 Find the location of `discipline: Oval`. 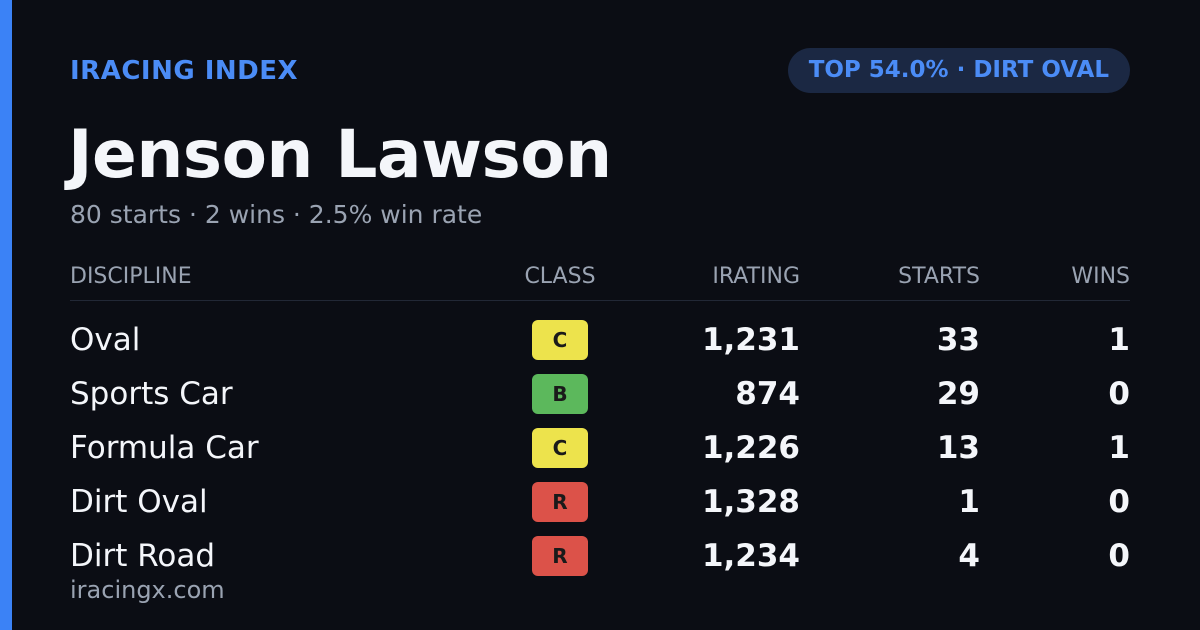

discipline: Oval is located at coordinates (105, 340).